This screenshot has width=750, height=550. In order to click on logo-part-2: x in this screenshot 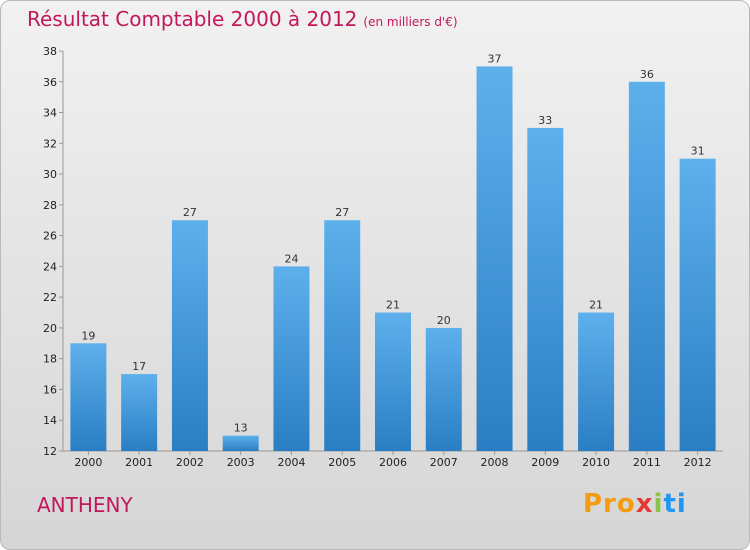, I will do `click(644, 504)`.